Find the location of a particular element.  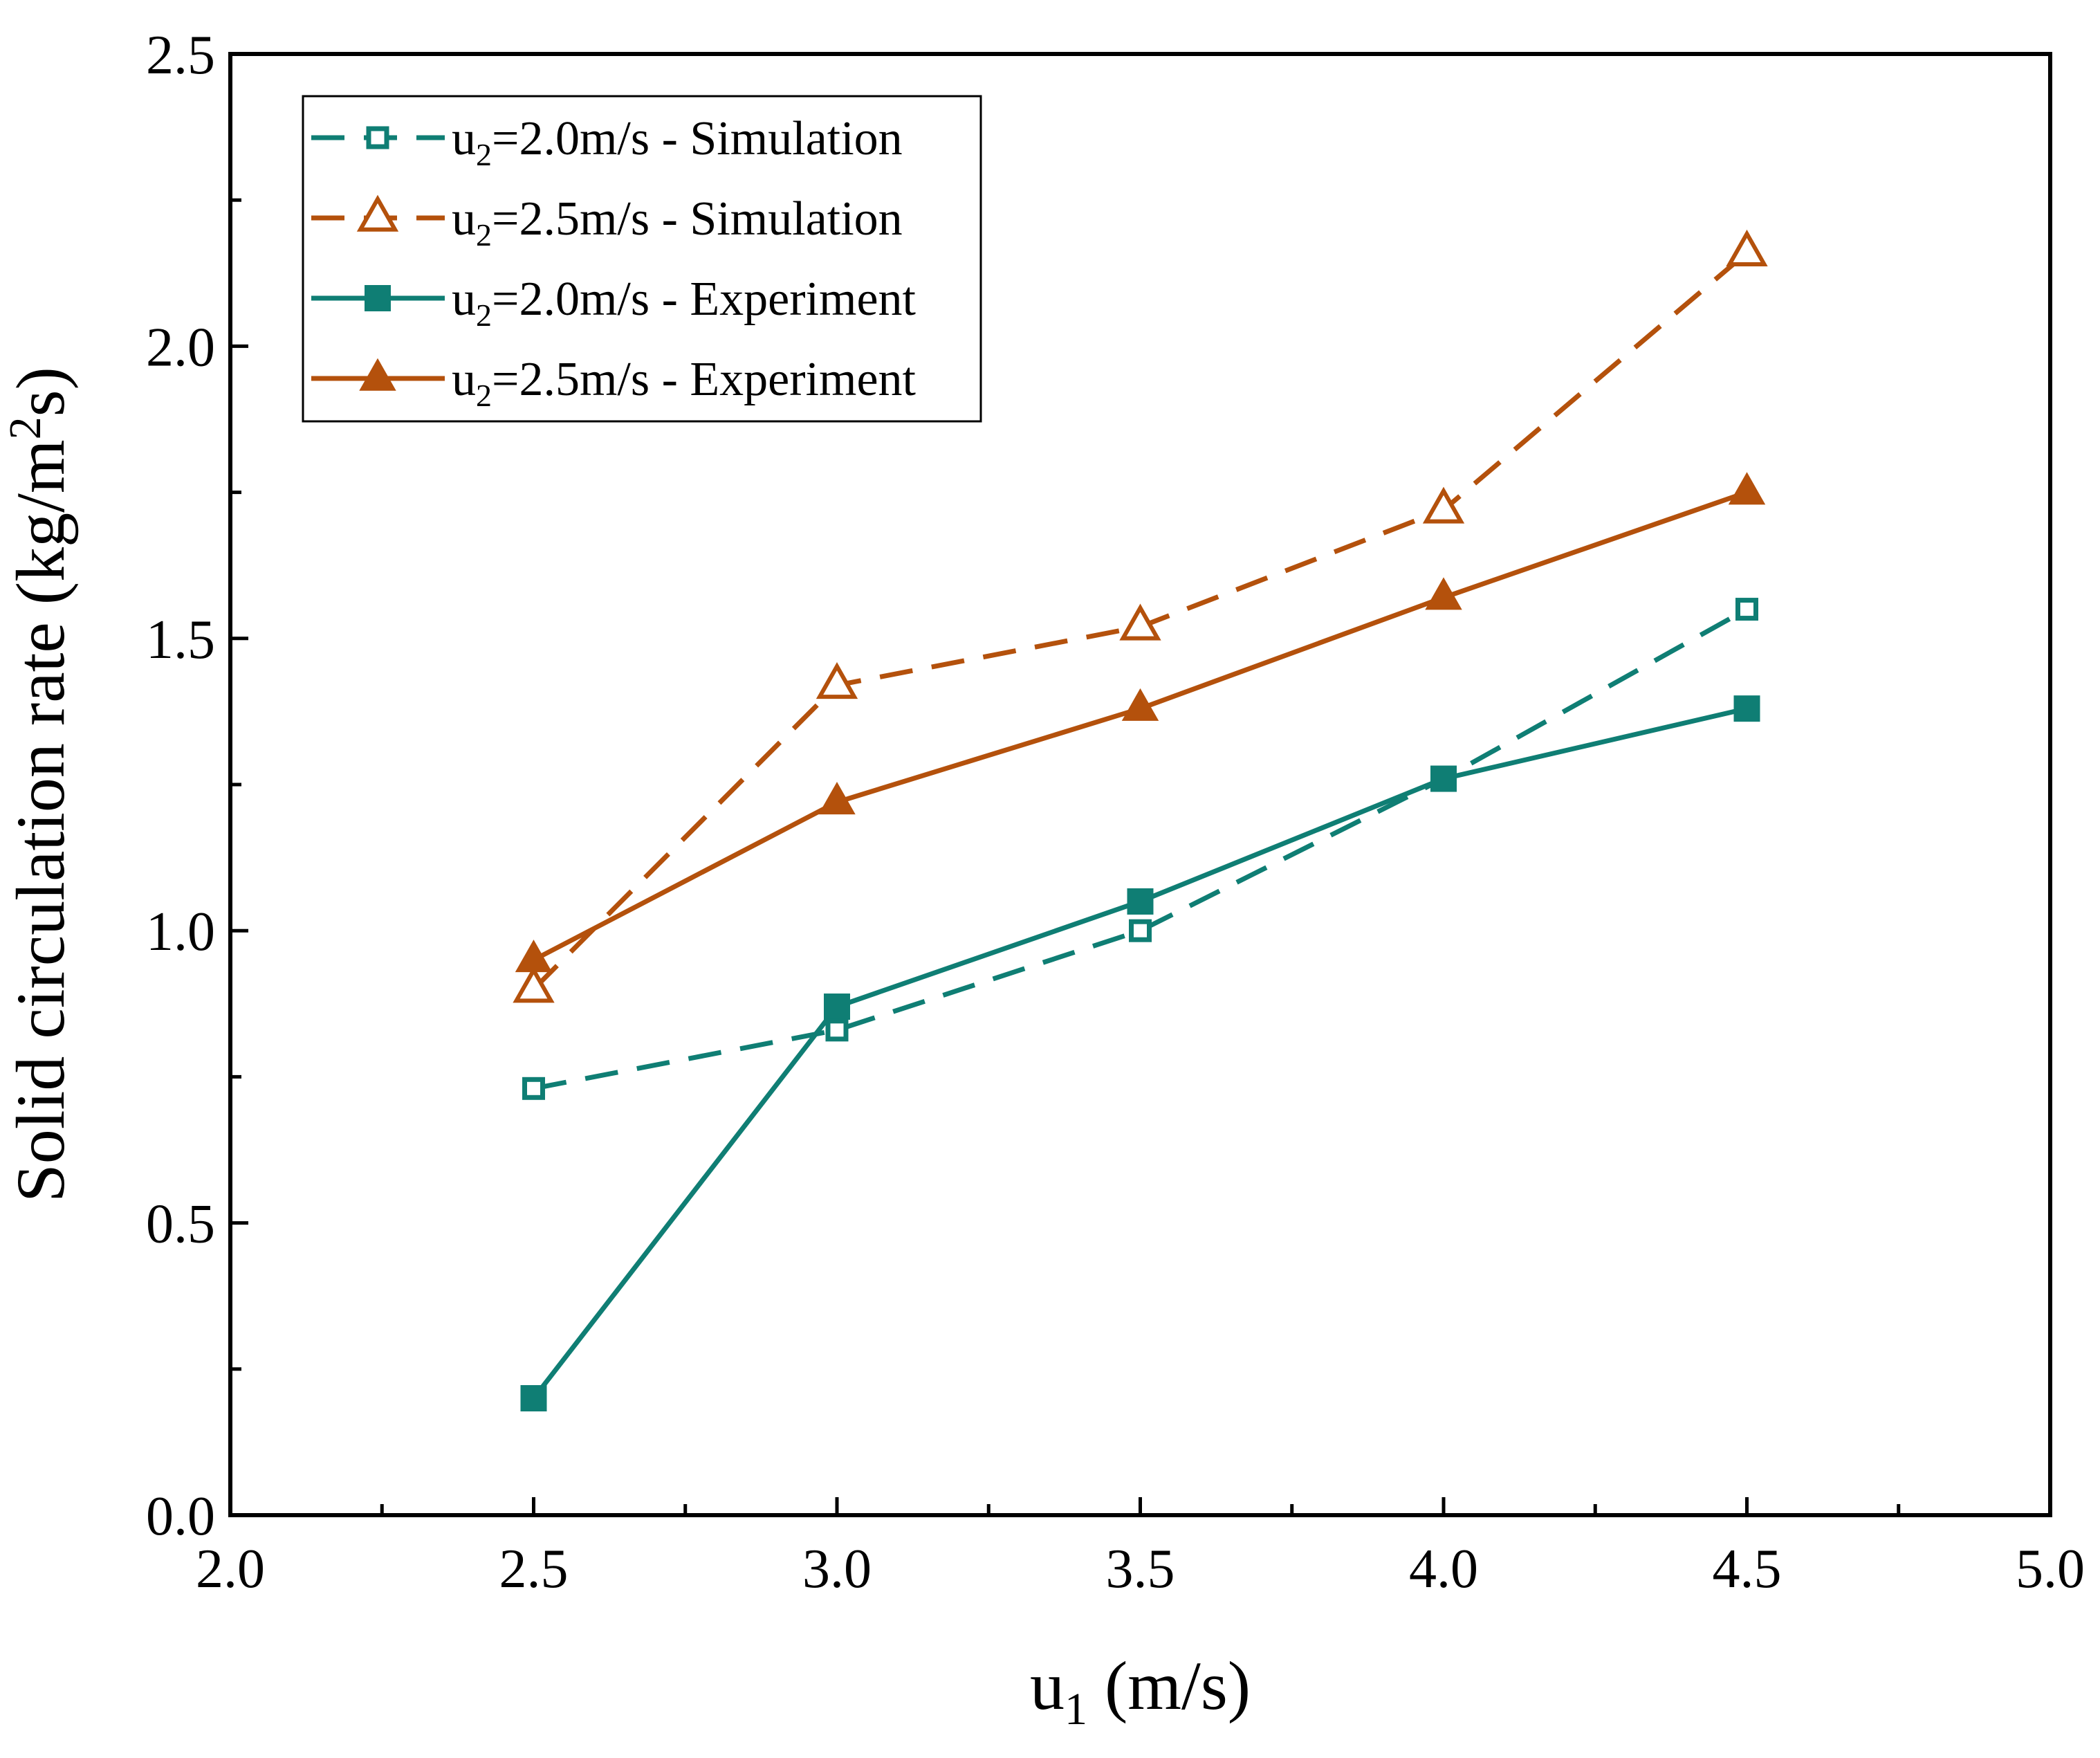

legend-label: u2=2.0m/s - Simulation is located at coordinates (677, 142).